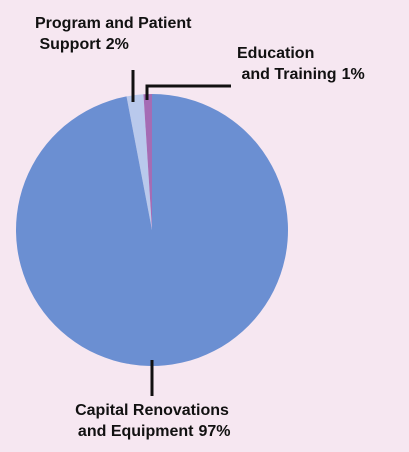 The height and width of the screenshot is (452, 409). Describe the element at coordinates (287, 64) in the screenshot. I see `category-label: Education and Training` at that location.